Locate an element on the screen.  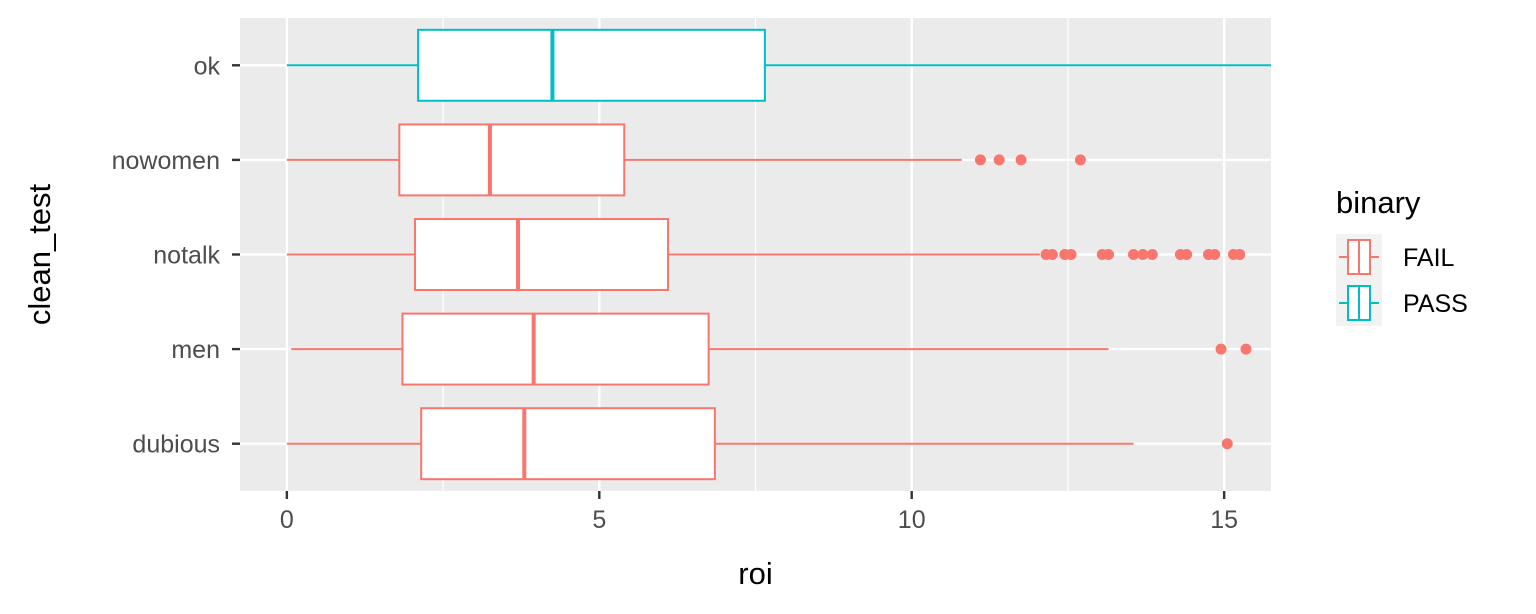
box-ok is located at coordinates (778, 65).